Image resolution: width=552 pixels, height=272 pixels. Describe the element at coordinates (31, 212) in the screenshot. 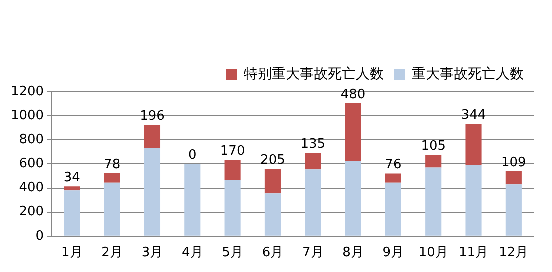

I see `y-tick-label: 200` at that location.